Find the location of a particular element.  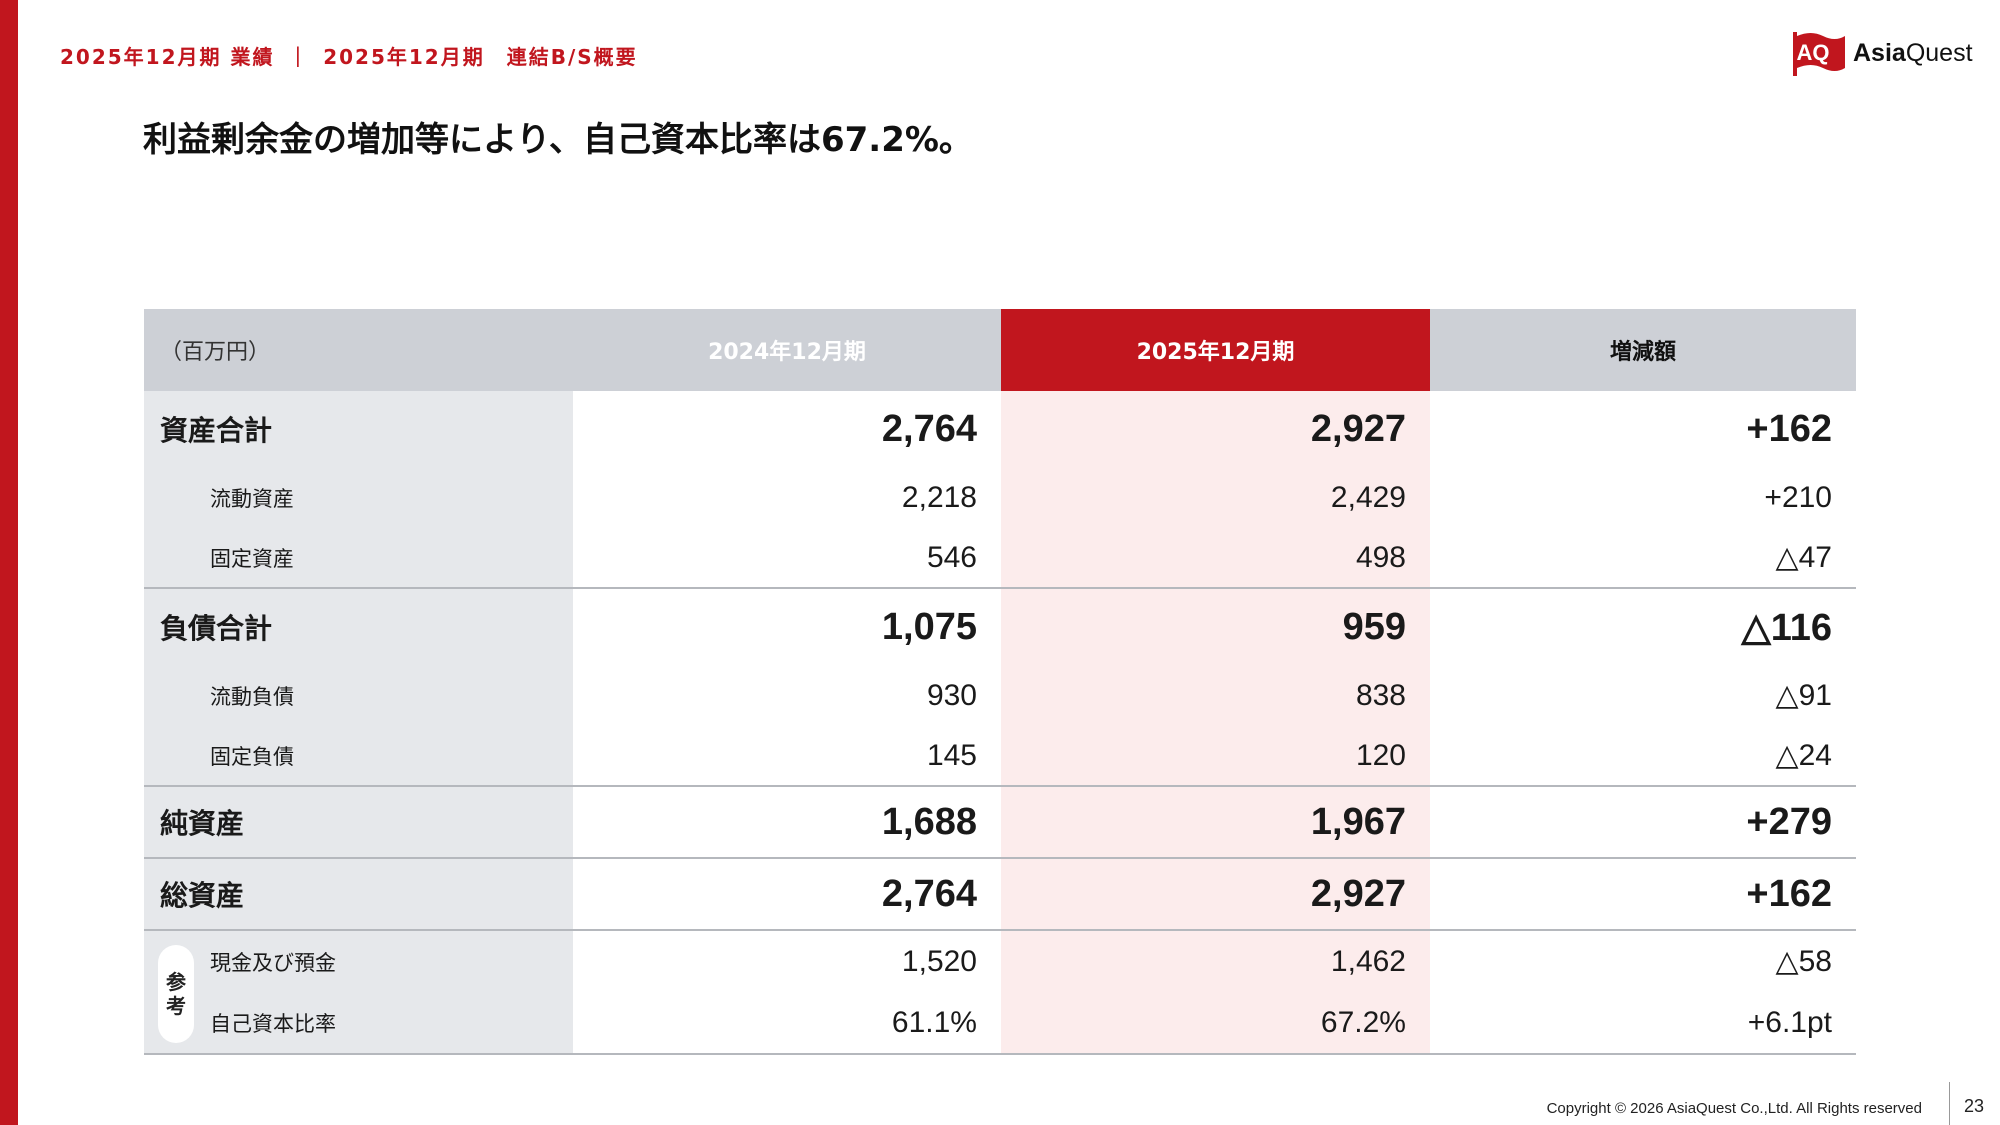

breadcrumb: 2025年12月期 業績 | 2025年12月期 連結B/S概要 is located at coordinates (349, 55).